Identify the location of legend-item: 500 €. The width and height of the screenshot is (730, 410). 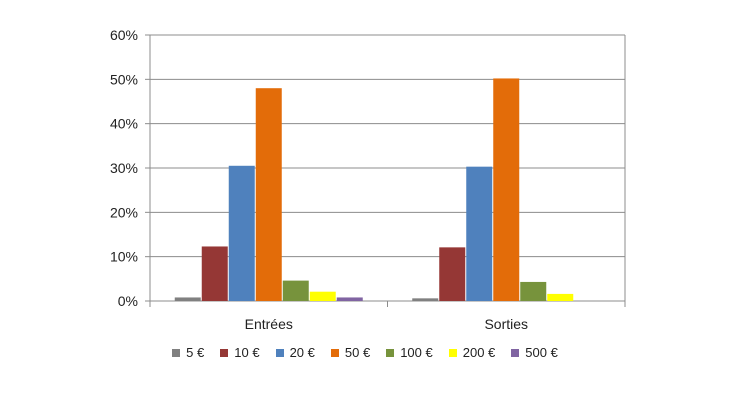
(534, 352).